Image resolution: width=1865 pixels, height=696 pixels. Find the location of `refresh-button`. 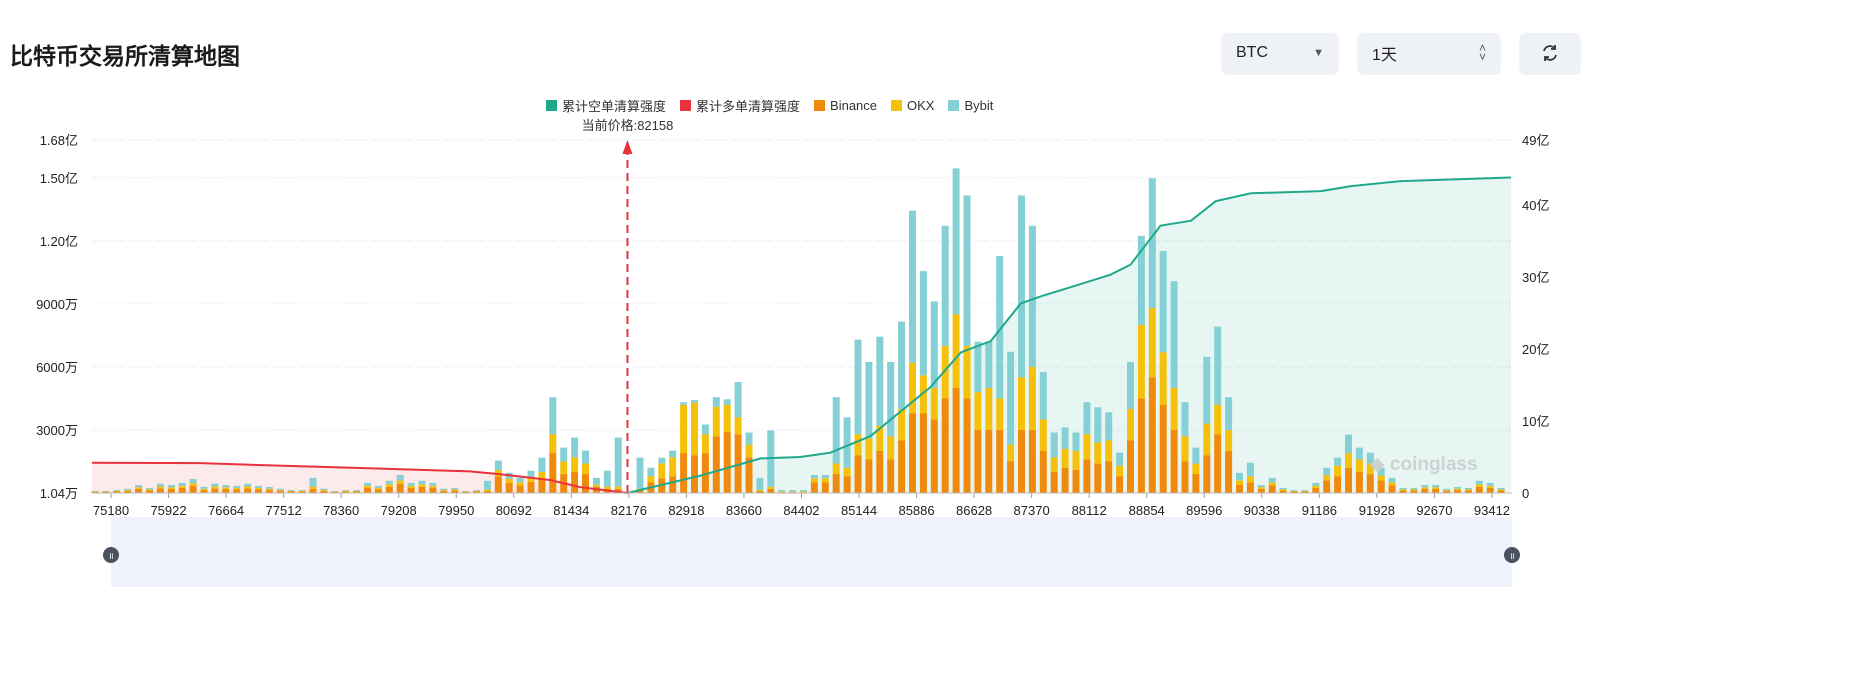

refresh-button is located at coordinates (1550, 53).